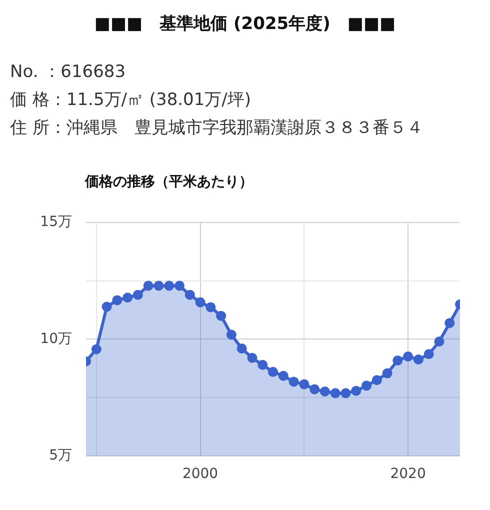  Describe the element at coordinates (408, 474) in the screenshot. I see `x-tick-label: 2020` at that location.